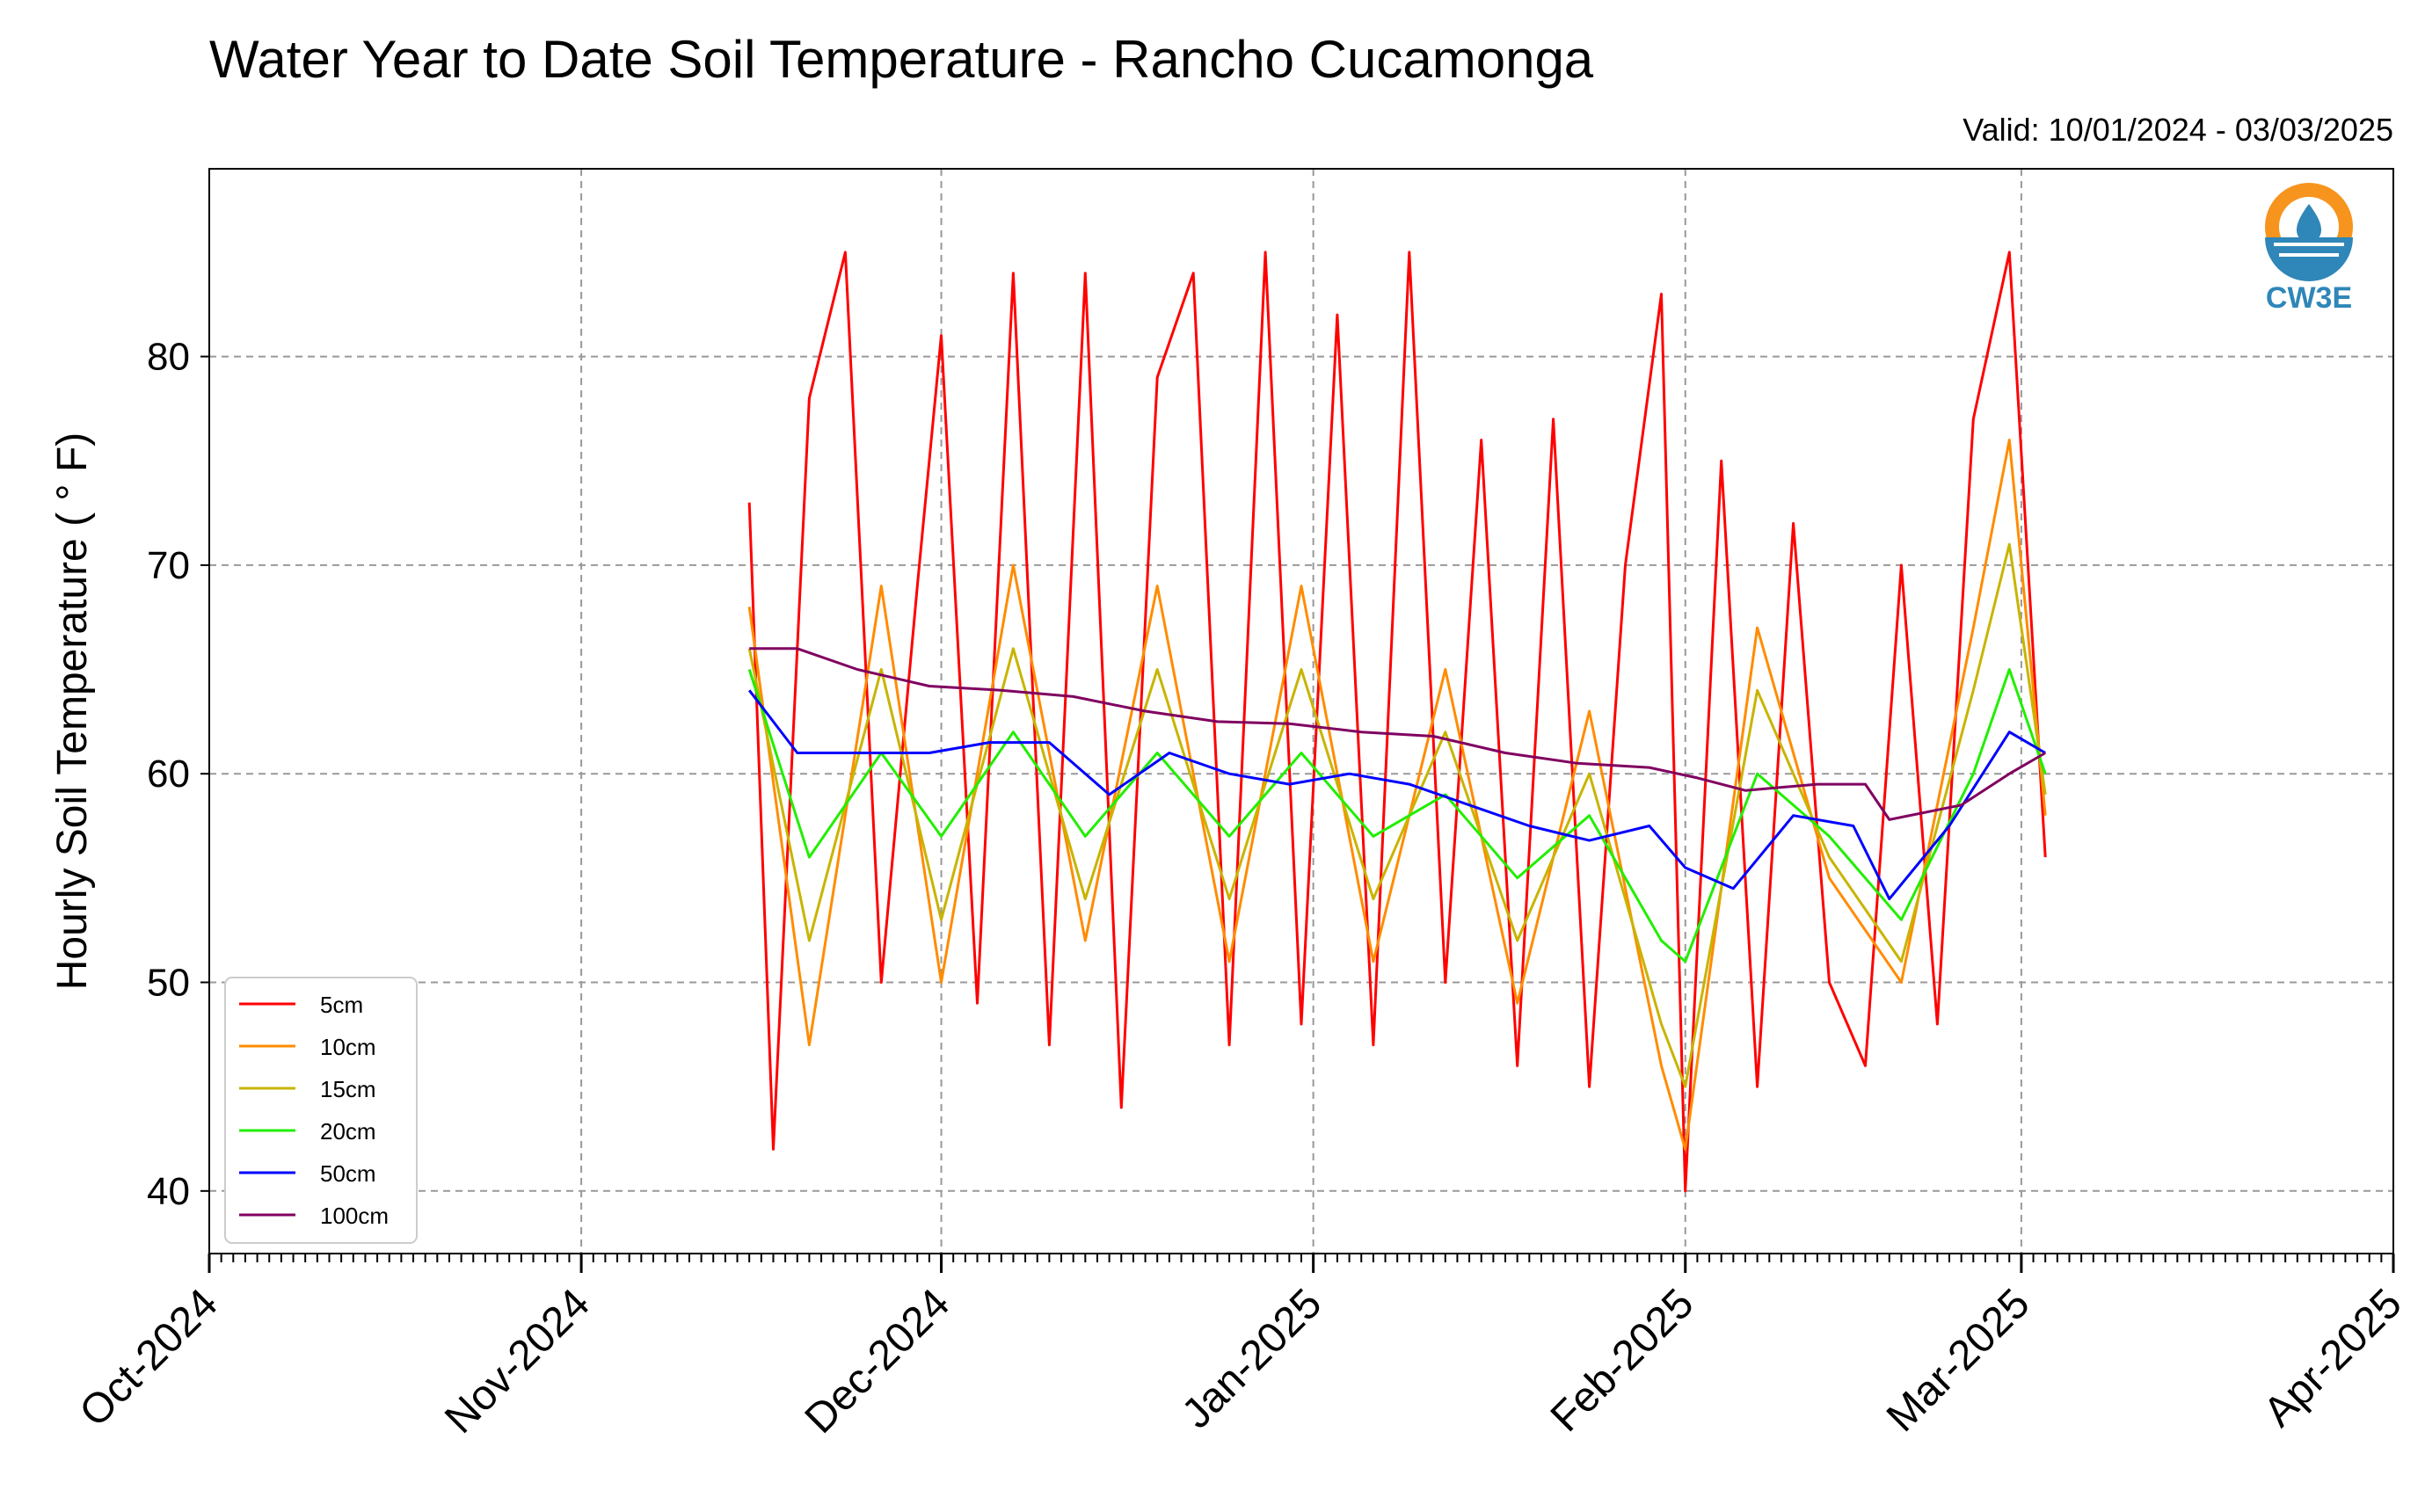  What do you see at coordinates (878, 1362) in the screenshot?
I see `x-tick-label: Dec-2024` at bounding box center [878, 1362].